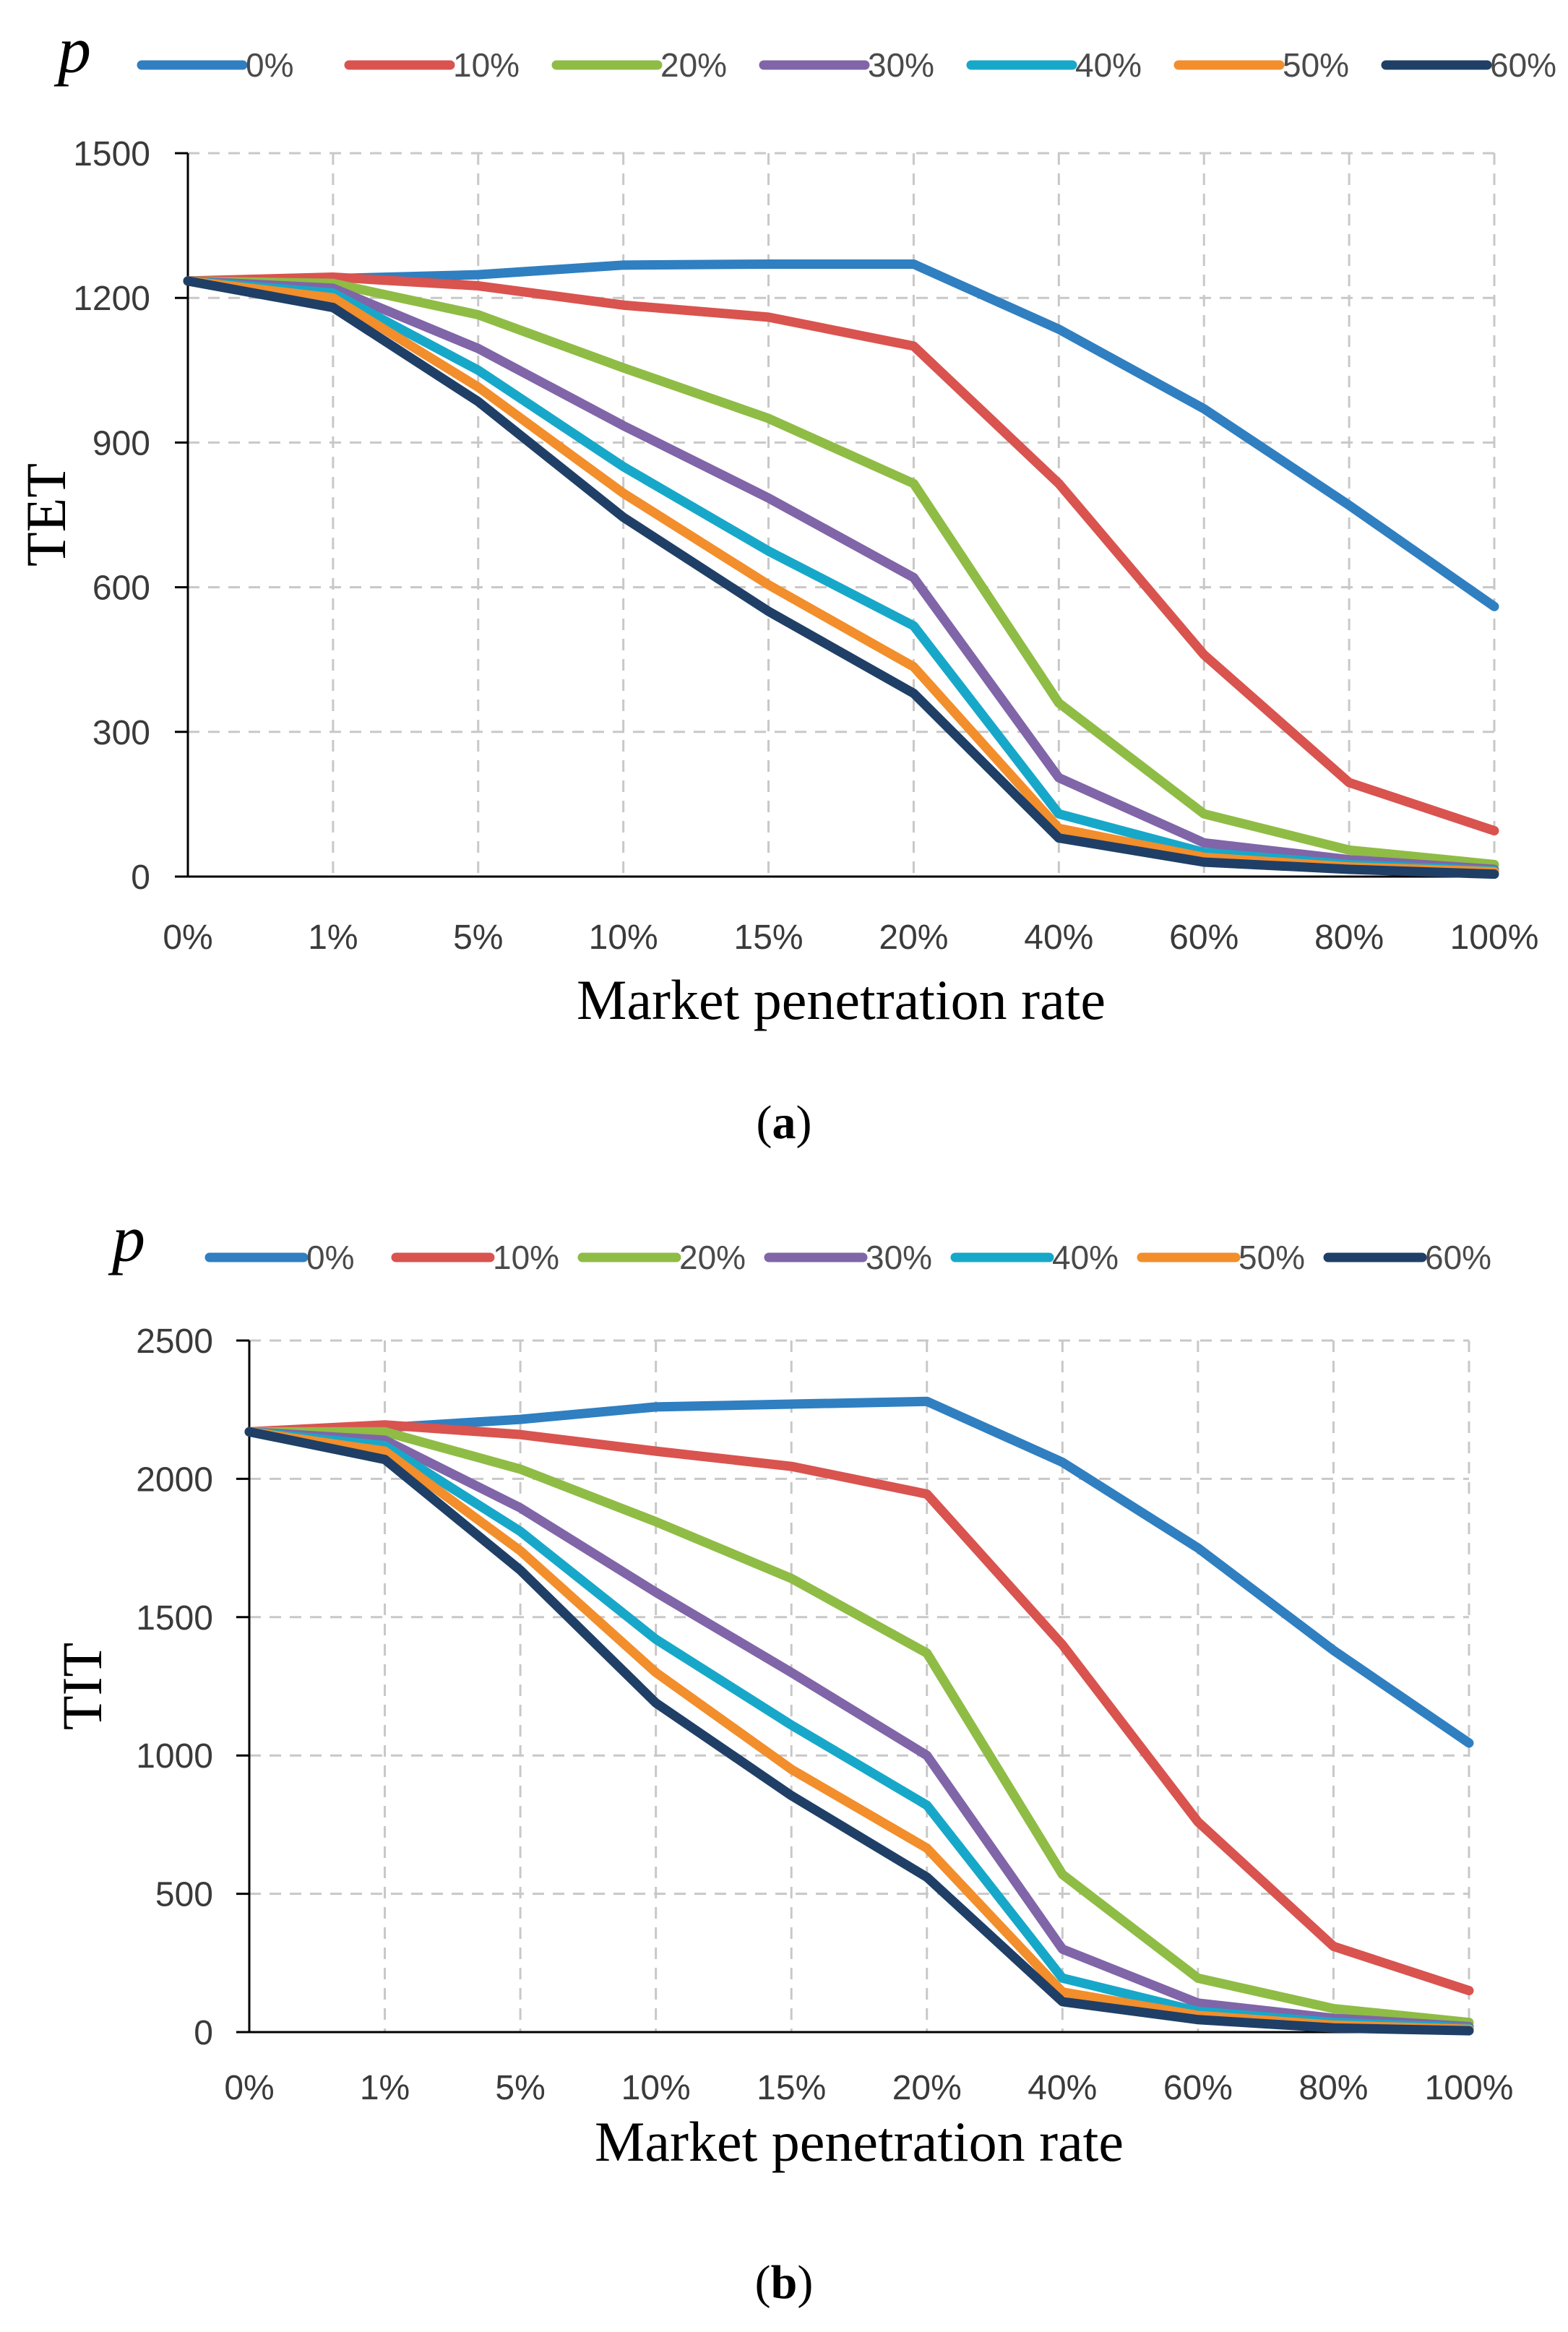  What do you see at coordinates (121, 588) in the screenshot?
I see `y-tick-label: 600` at bounding box center [121, 588].